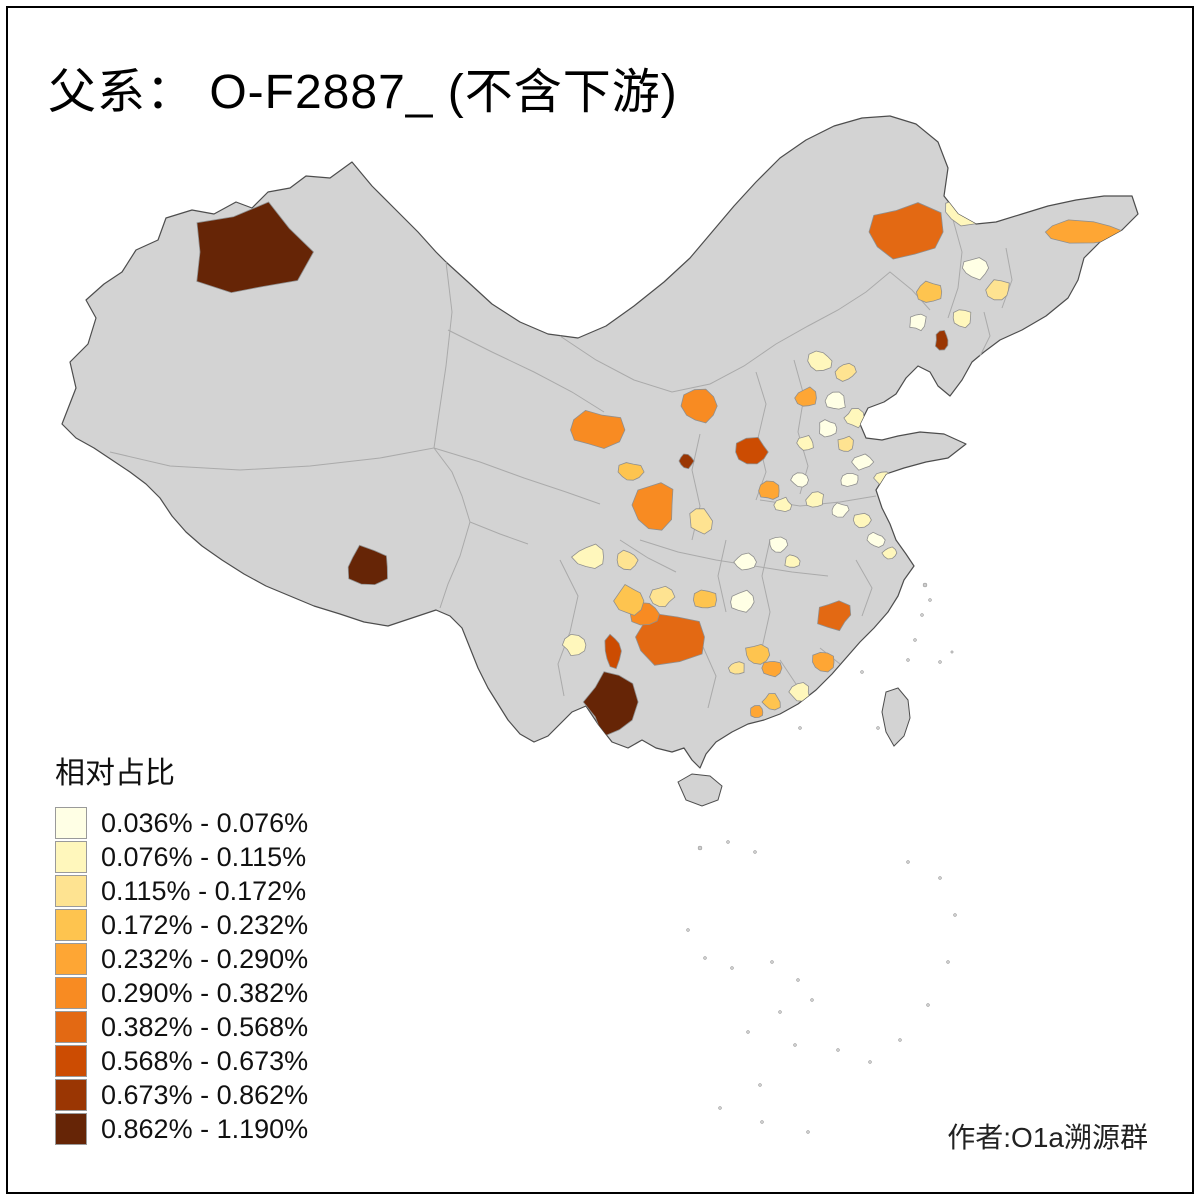  Describe the element at coordinates (896, 717) in the screenshot. I see `taiwan-island` at that location.